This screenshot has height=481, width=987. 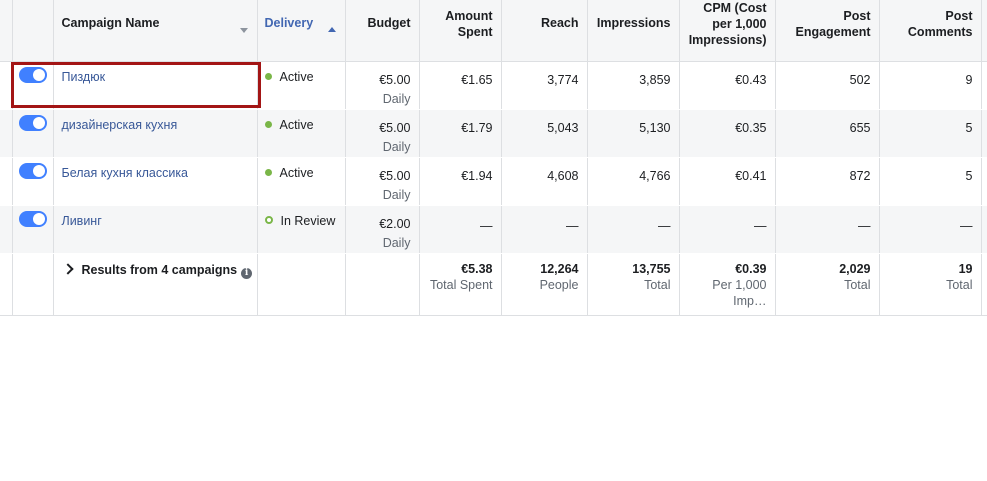 I want to click on campaign-name-link: дизайнерская кухня, so click(x=119, y=125).